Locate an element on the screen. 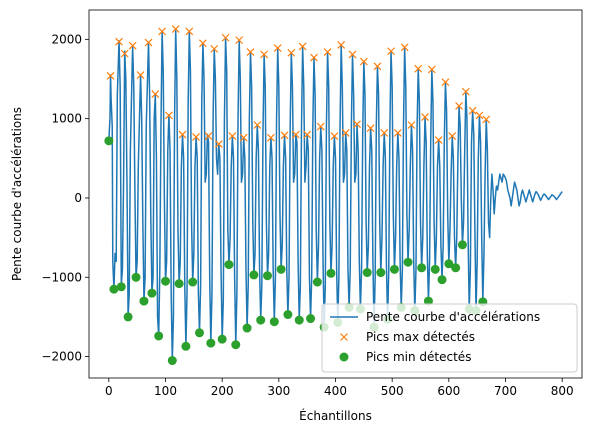 This screenshot has width=592, height=432. x-tick-label: 300 is located at coordinates (278, 391).